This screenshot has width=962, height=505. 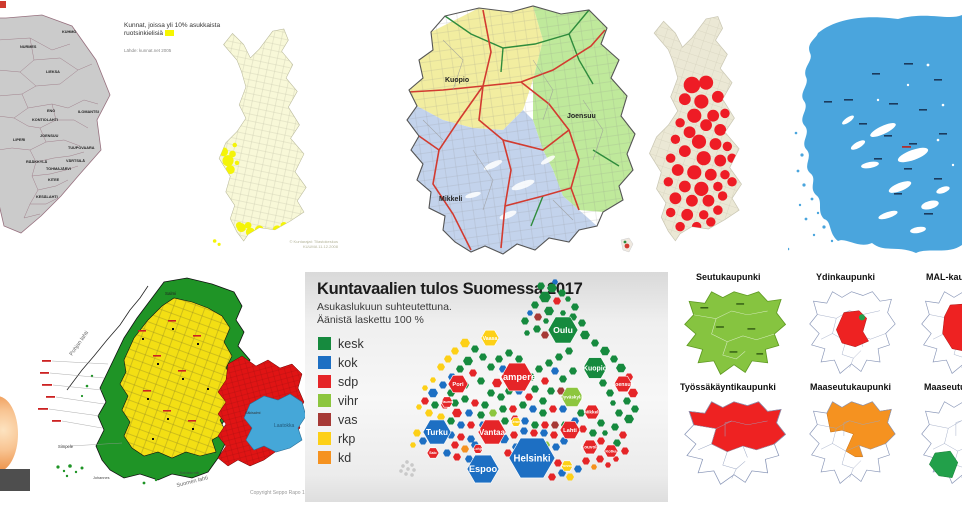 I want to click on red-place-label-mark, so click(x=906, y=147).